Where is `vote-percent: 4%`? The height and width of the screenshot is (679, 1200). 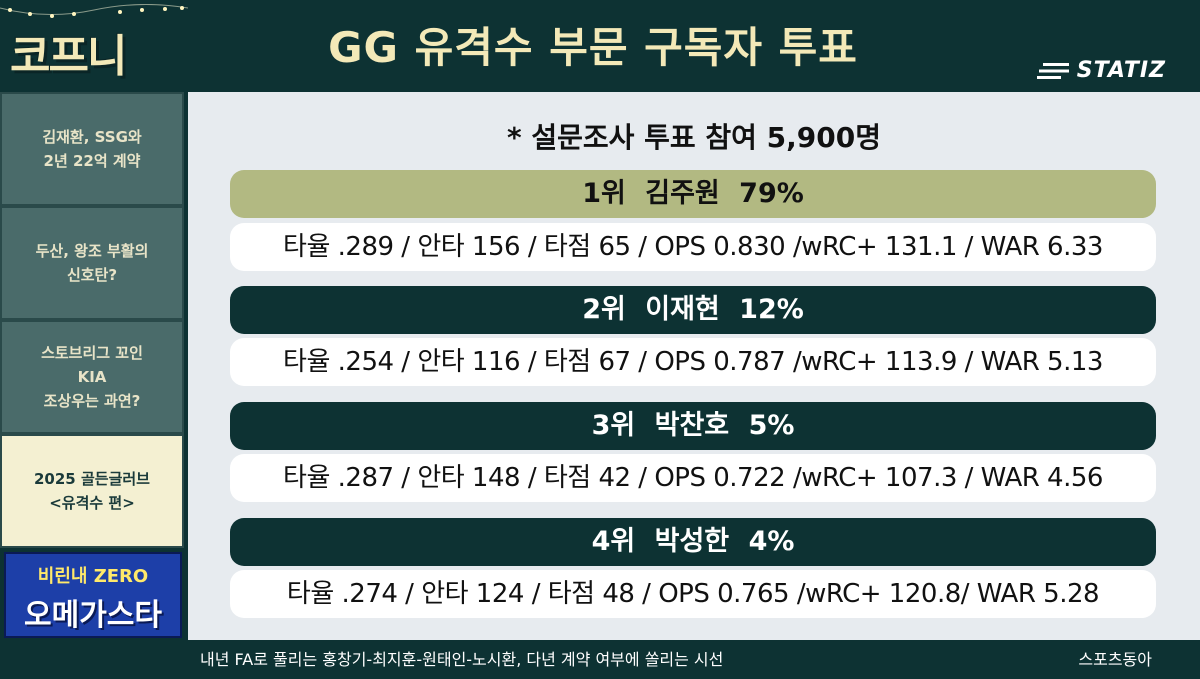 vote-percent: 4% is located at coordinates (771, 541).